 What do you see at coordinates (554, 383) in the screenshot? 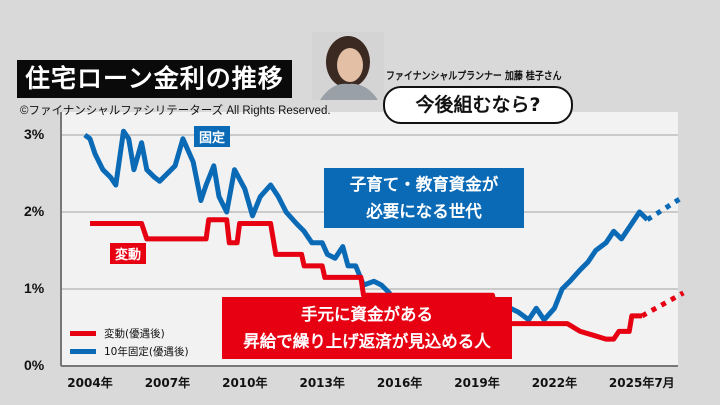
I see `x-tick-label: 2022年` at bounding box center [554, 383].